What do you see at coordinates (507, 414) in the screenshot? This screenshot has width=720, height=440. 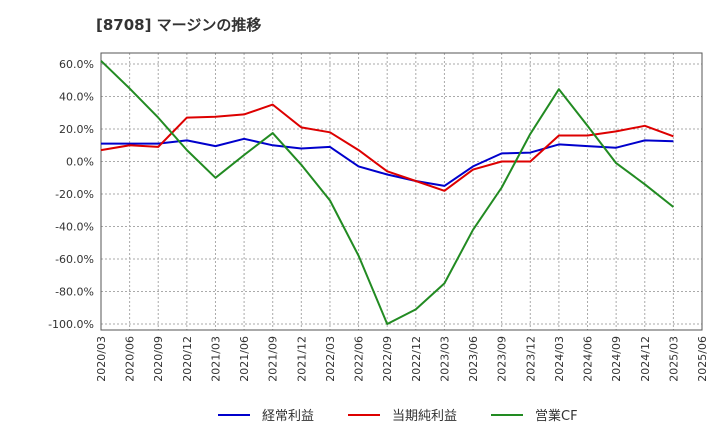 I see `legend-swatch-eigyo-cf` at bounding box center [507, 414].